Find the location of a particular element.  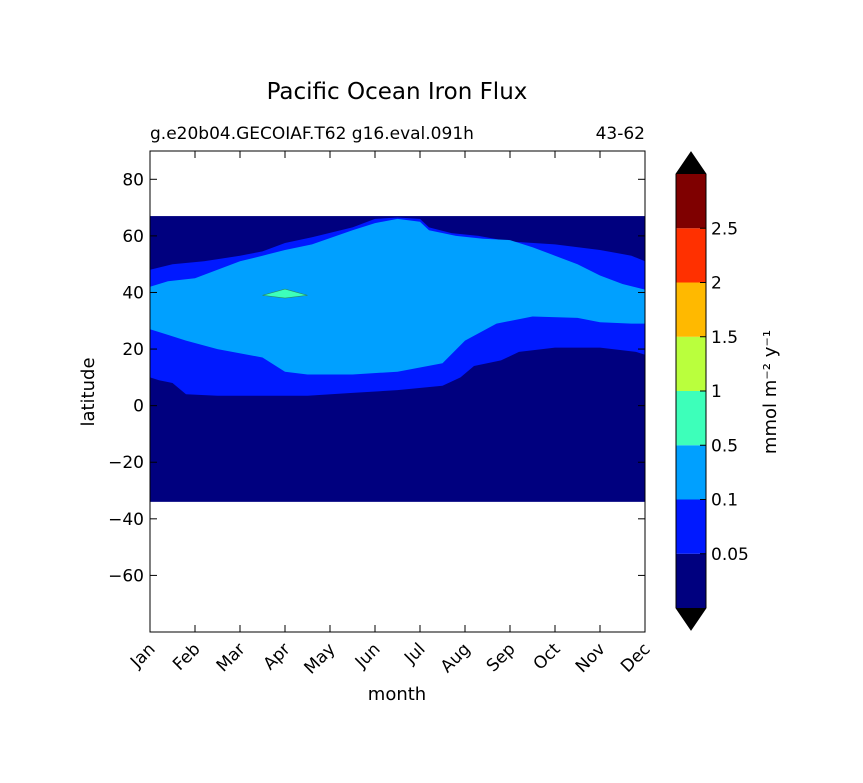

x-tick-label: Sep is located at coordinates (501, 657).